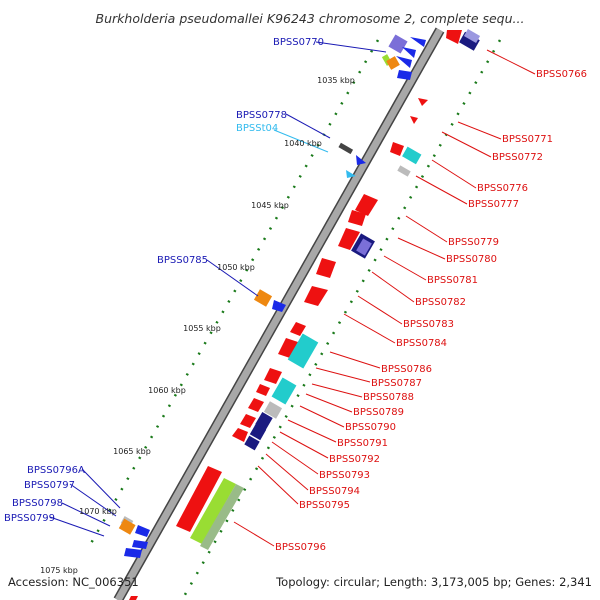  I want to click on accession-text: Accession: NC_006351, so click(73, 582).